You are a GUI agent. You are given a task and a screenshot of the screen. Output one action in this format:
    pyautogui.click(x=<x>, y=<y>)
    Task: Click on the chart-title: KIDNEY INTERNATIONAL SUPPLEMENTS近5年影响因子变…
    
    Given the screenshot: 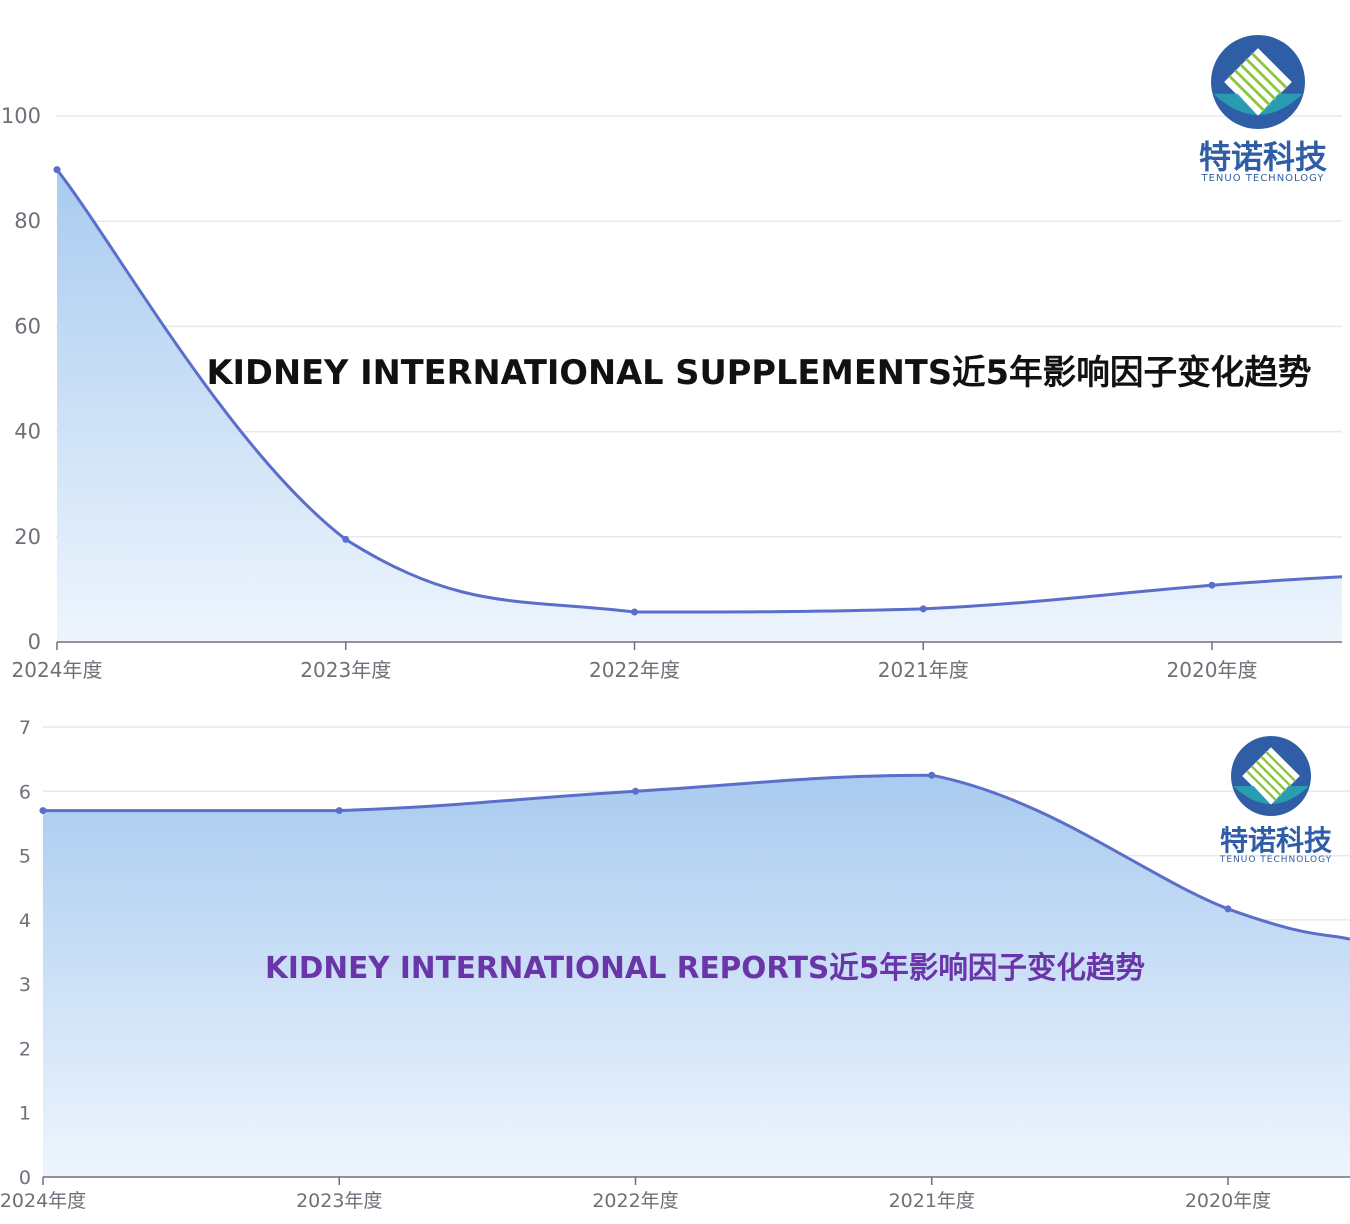 What is the action you would take?
    pyautogui.click(x=759, y=373)
    